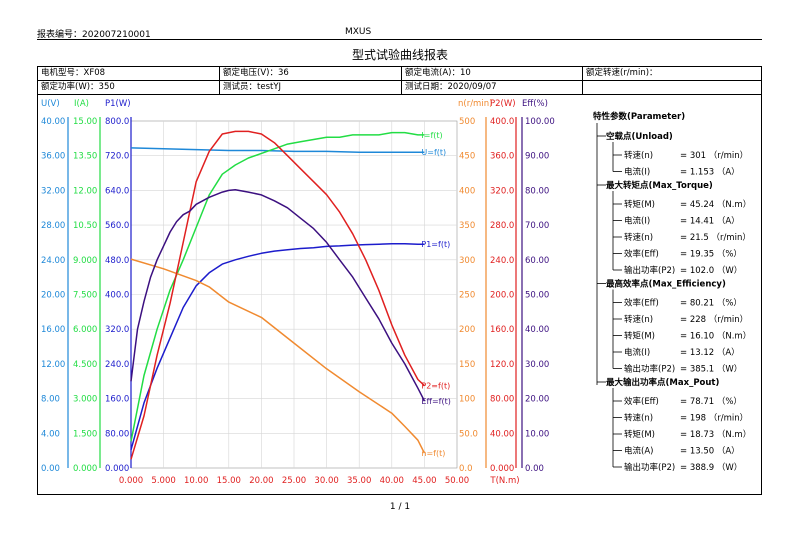 The height and width of the screenshot is (545, 800). What do you see at coordinates (53, 157) in the screenshot?
I see `y-tick-label-u: 36.00` at bounding box center [53, 157].